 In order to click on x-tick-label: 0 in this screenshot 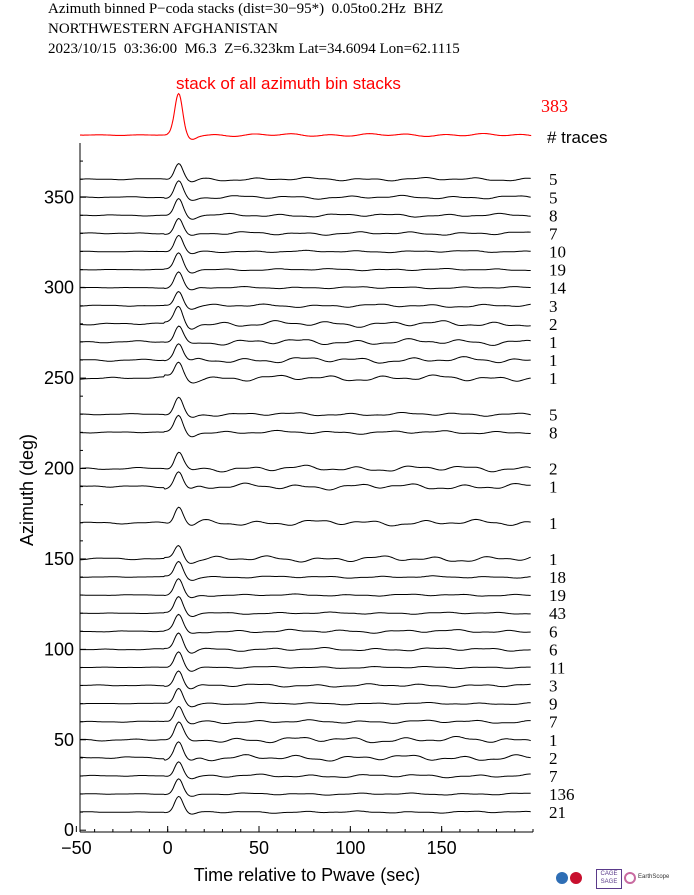, I will do `click(168, 848)`.